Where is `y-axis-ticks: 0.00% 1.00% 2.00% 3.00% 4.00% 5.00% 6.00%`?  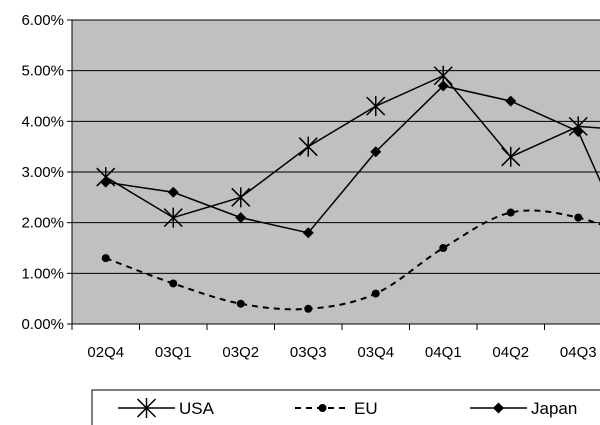
y-axis-ticks: 0.00% 1.00% 2.00% 3.00% 4.00% 5.00% 6.00% is located at coordinates (46, 172).